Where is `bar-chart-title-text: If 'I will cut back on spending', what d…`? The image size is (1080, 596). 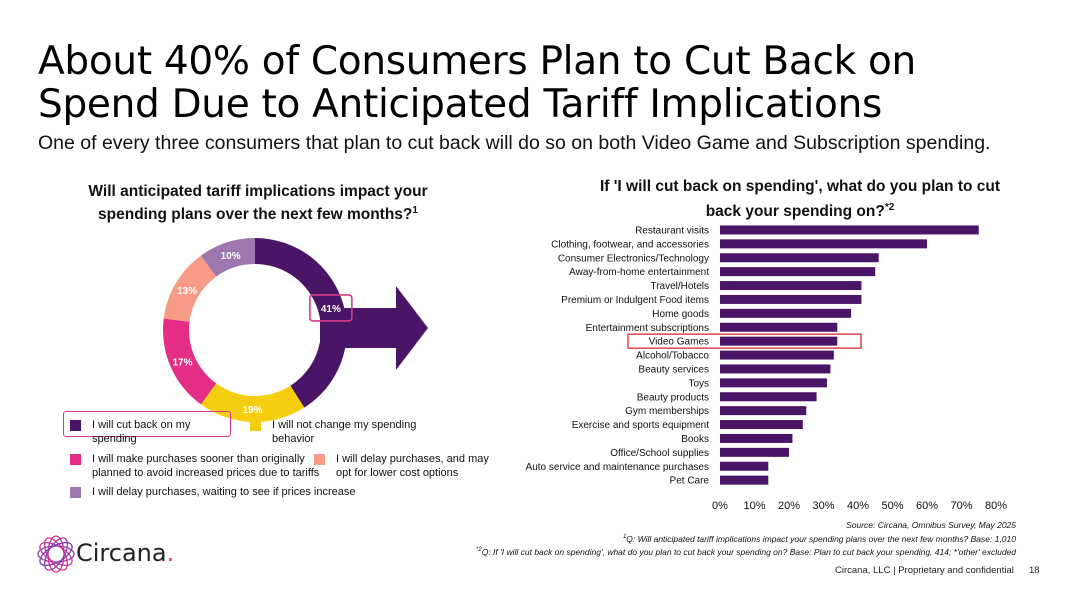
bar-chart-title-text: If 'I will cut back on spending', what d… is located at coordinates (800, 199).